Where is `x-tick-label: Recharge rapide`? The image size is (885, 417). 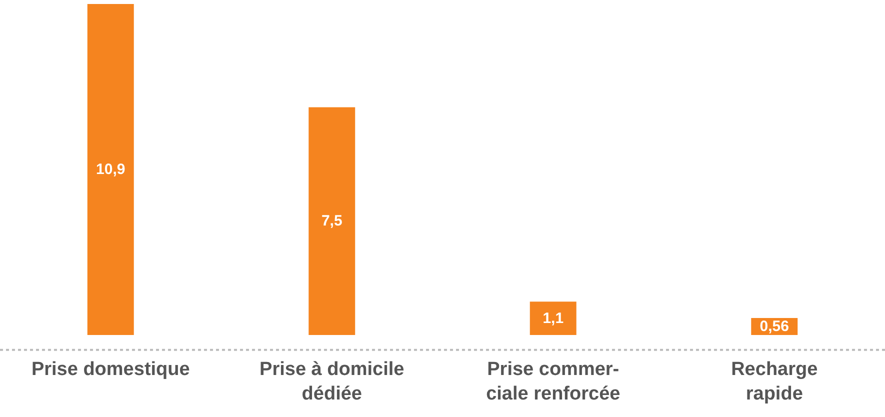
x-tick-label: Recharge rapide is located at coordinates (774, 382).